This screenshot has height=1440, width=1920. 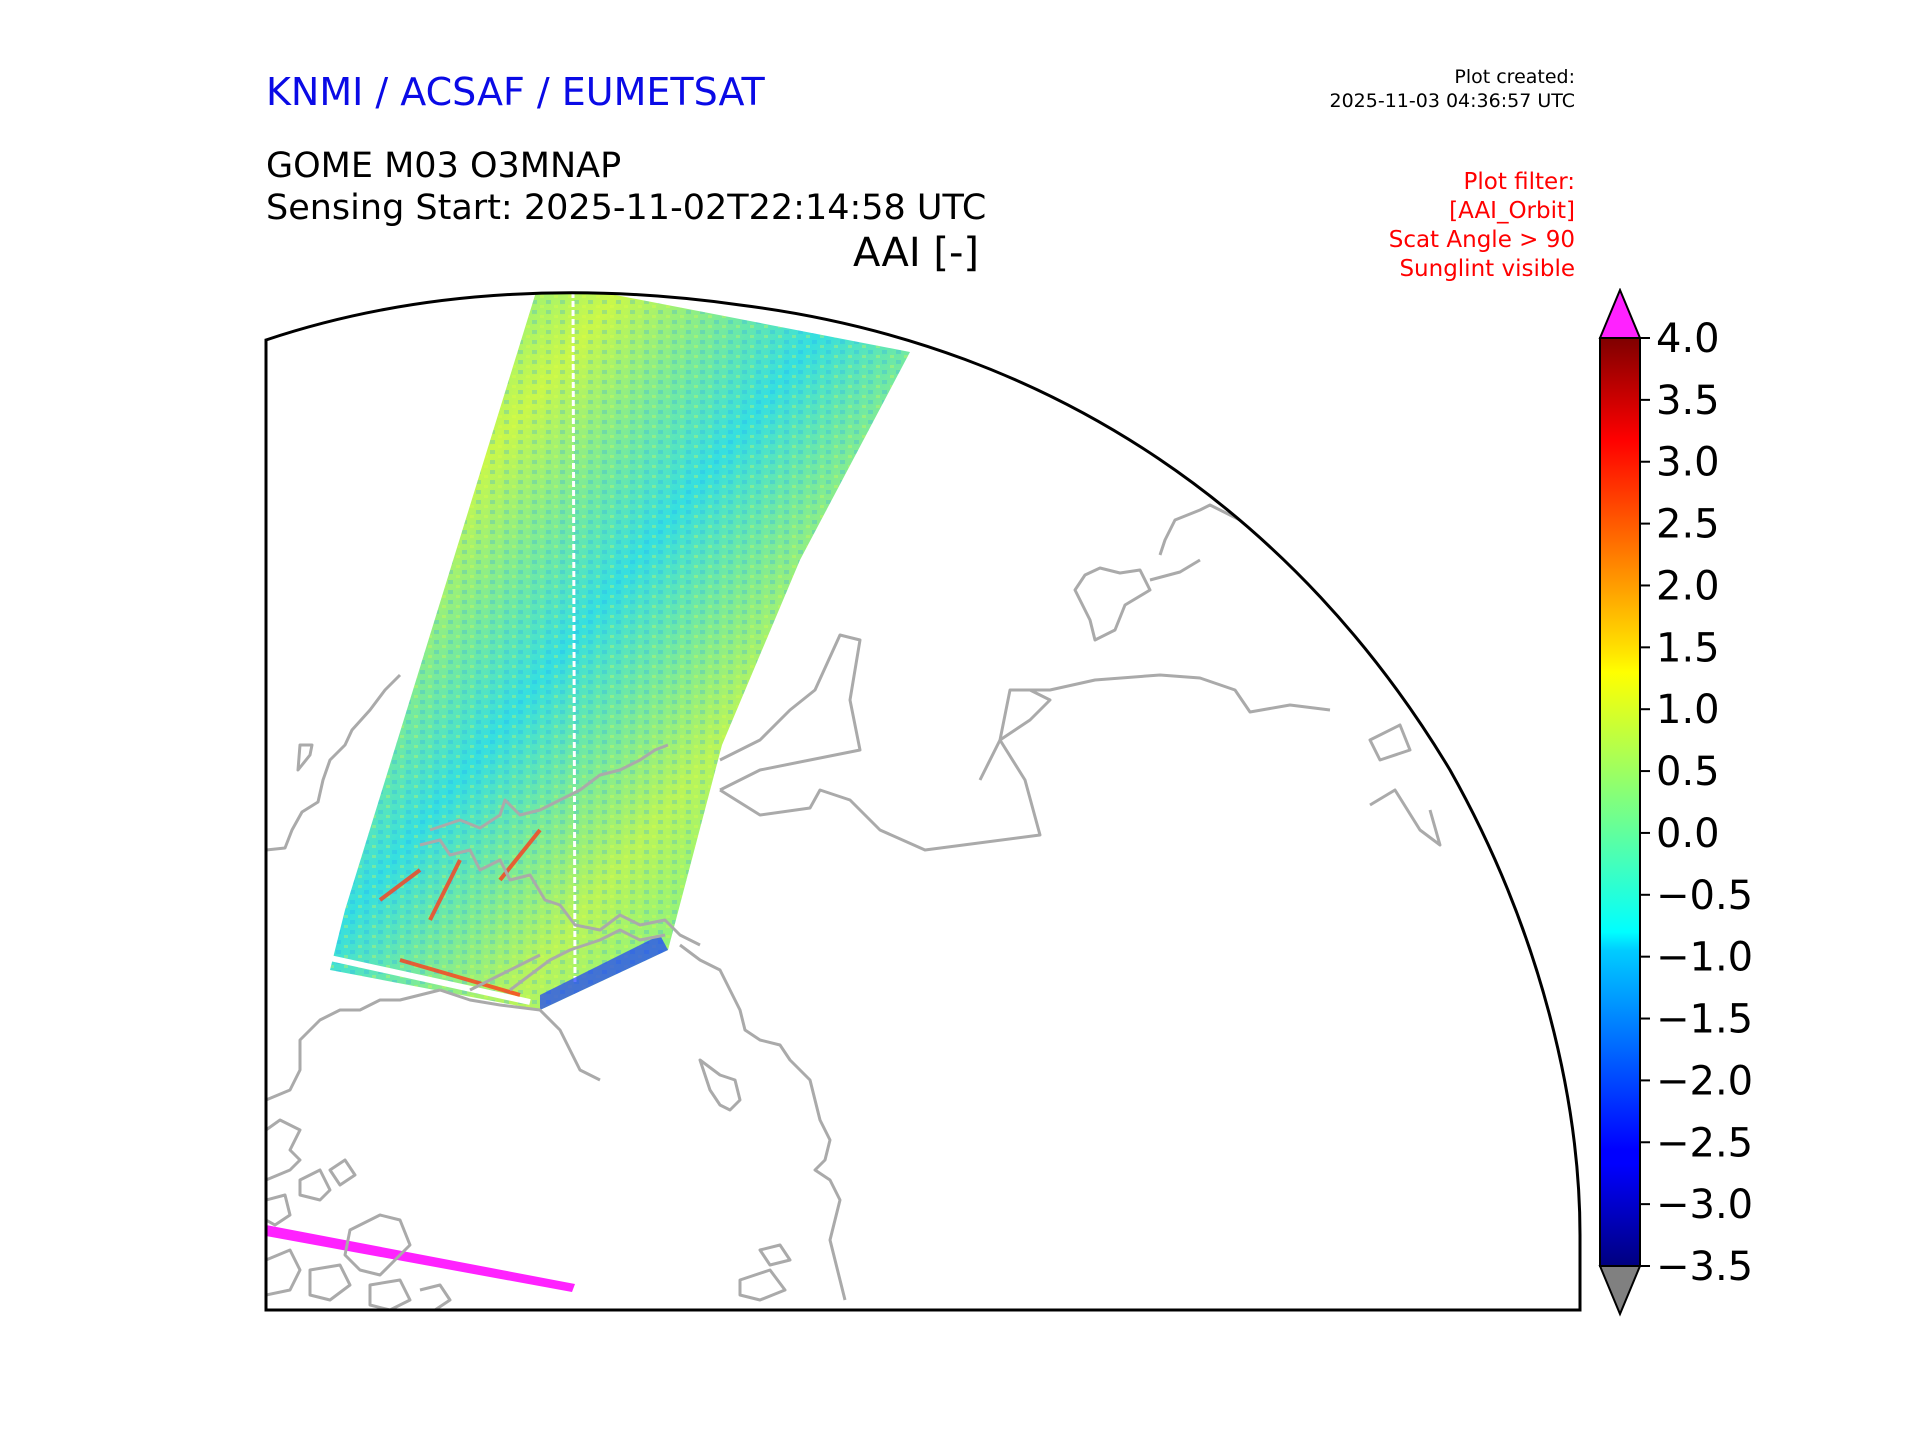 I want to click on plot-filter-line: Scat Angle > 90, so click(x=1481, y=240).